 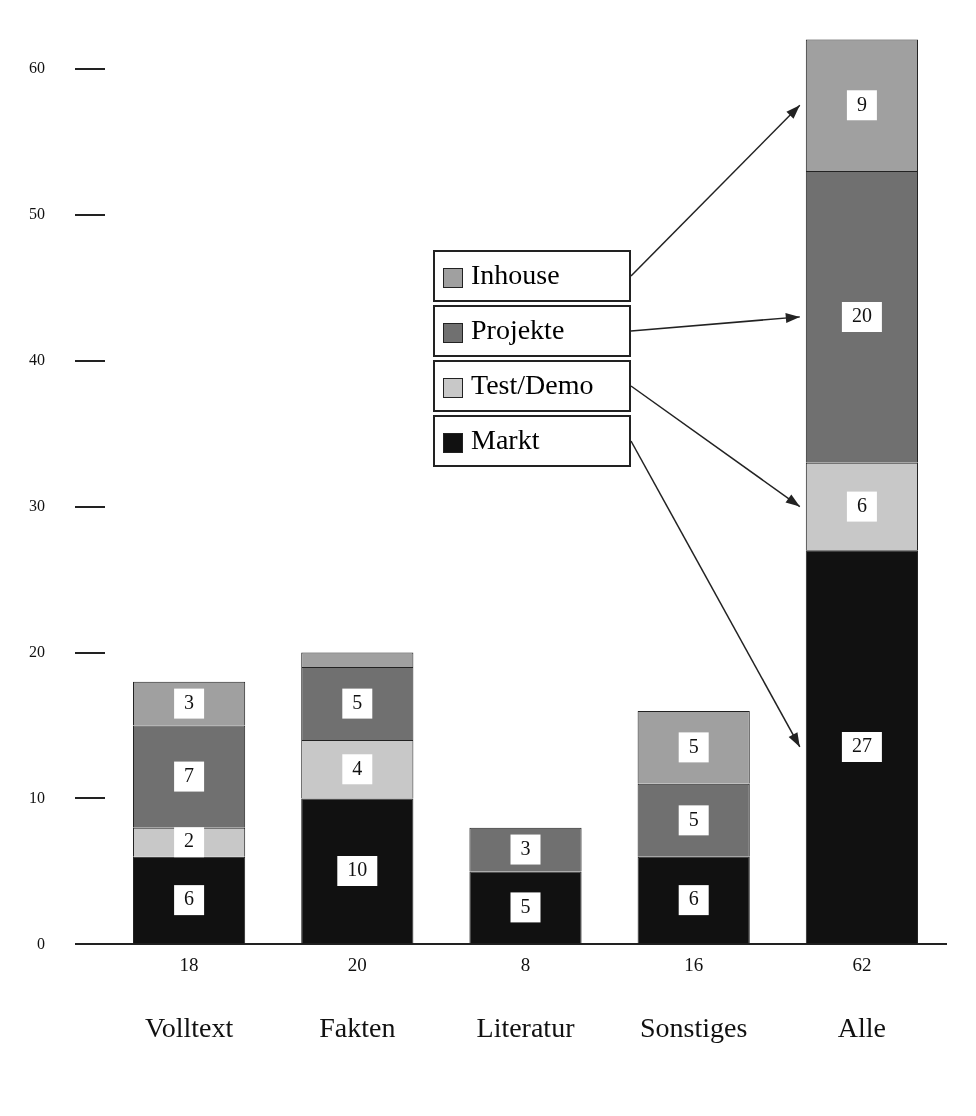 What do you see at coordinates (532, 384) in the screenshot?
I see `legend-label: Test/Demo` at bounding box center [532, 384].